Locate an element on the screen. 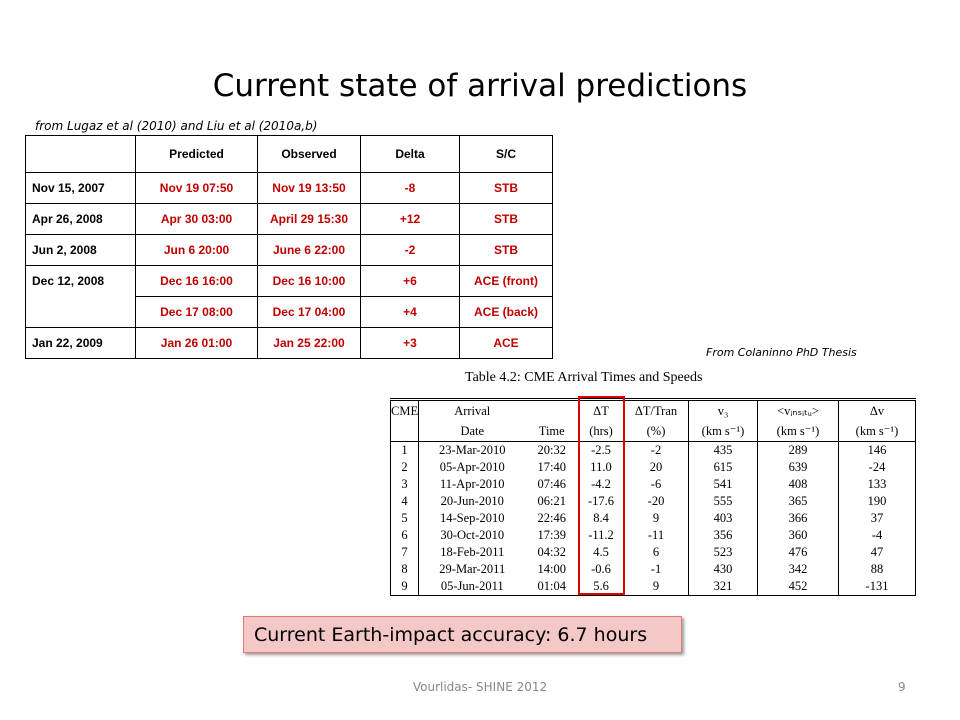  footer: Vourlidas- SHINE 2012 is located at coordinates (480, 687).